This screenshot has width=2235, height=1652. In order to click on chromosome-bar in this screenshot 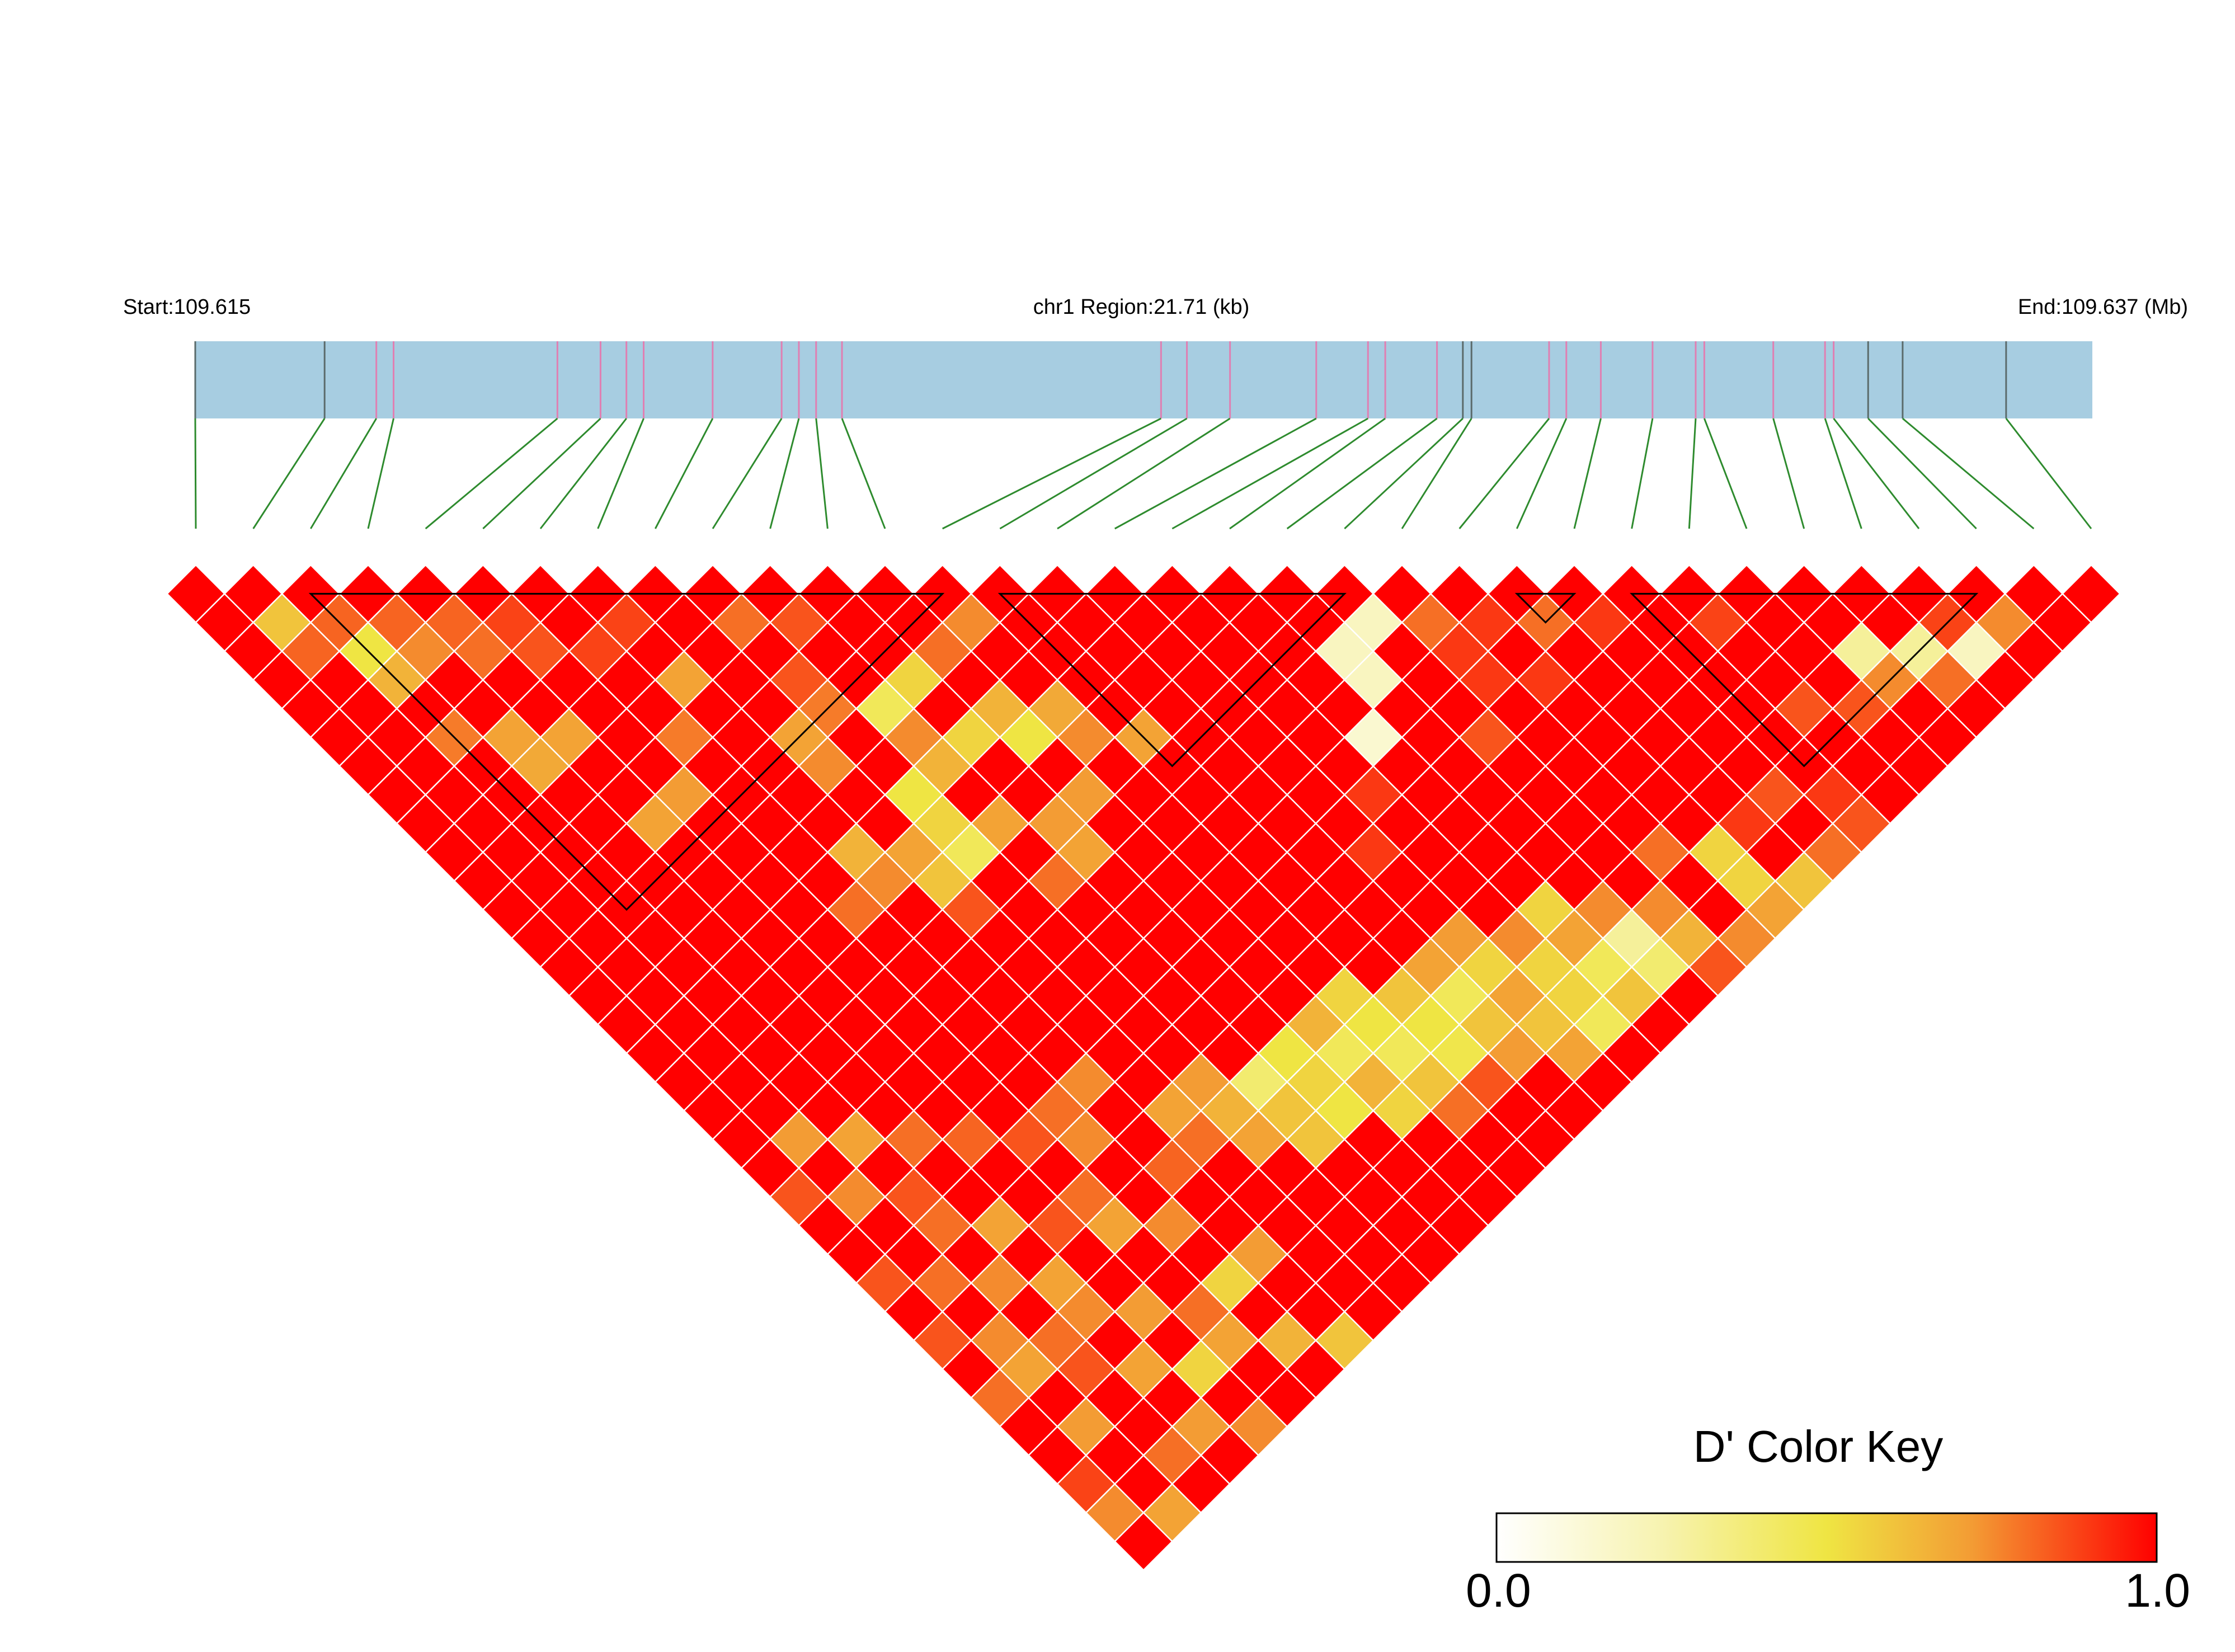, I will do `click(1143, 379)`.